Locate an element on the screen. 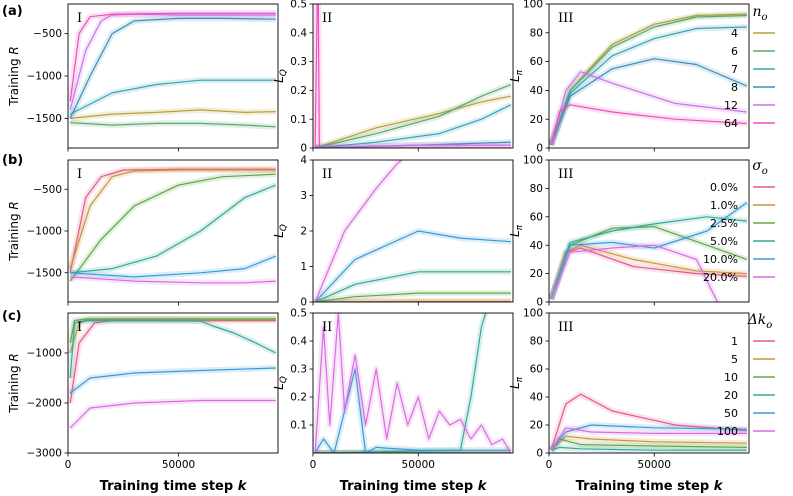  legend-entry: 12 is located at coordinates (731, 105).